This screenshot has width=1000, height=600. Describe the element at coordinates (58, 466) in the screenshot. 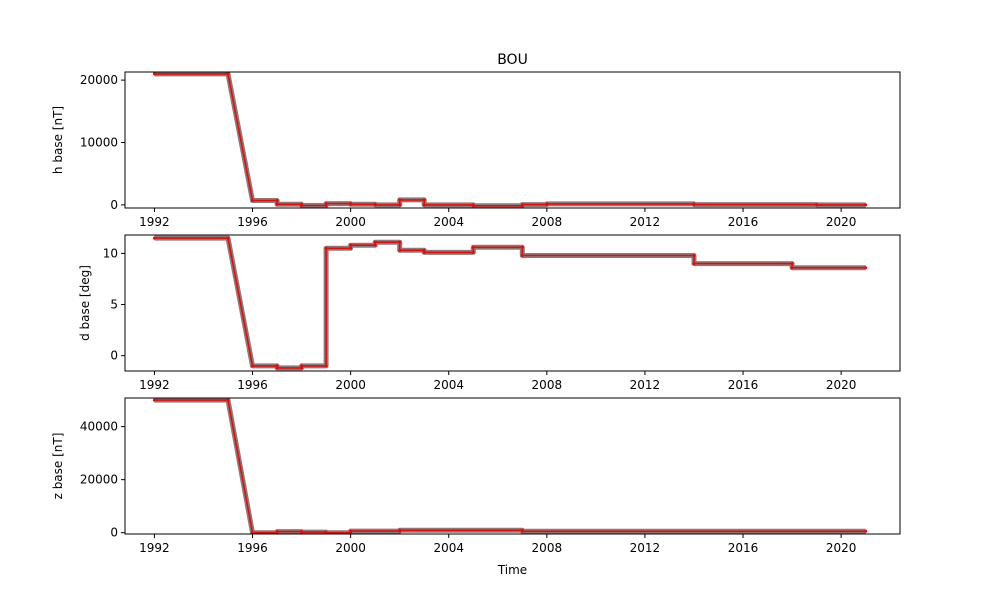

I see `z-base-y-axis-label: z base [nT]` at that location.